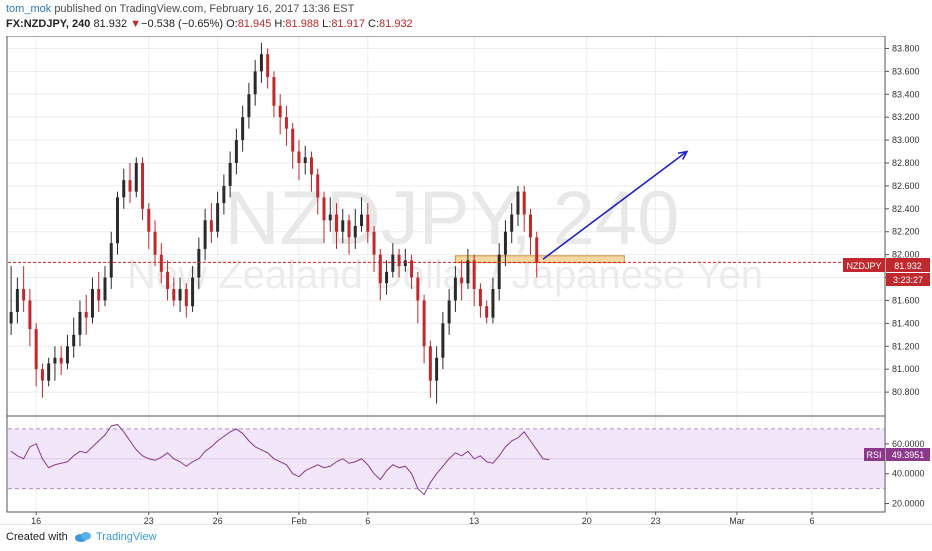 Image resolution: width=932 pixels, height=551 pixels. What do you see at coordinates (182, 24) in the screenshot?
I see `price-change: −0.538 (−0.65%)` at bounding box center [182, 24].